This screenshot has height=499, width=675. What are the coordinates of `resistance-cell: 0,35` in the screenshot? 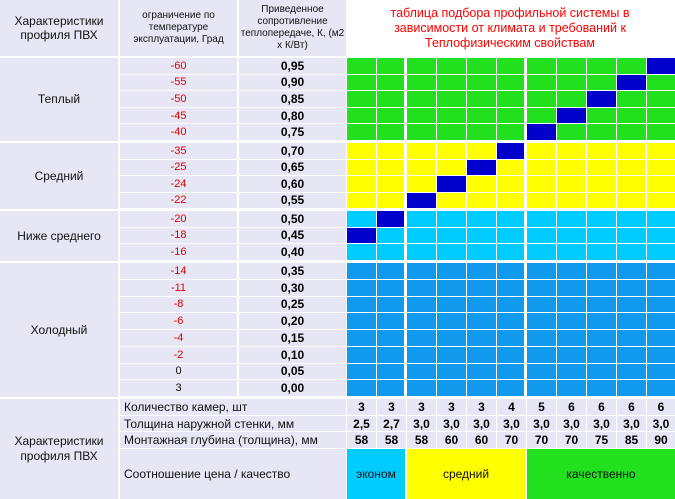 It's located at (292, 271).